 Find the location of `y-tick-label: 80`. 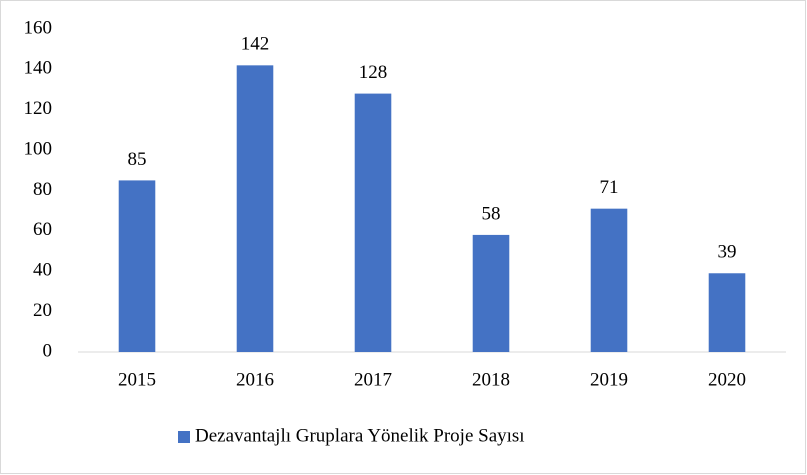

y-tick-label: 80 is located at coordinates (42, 189).